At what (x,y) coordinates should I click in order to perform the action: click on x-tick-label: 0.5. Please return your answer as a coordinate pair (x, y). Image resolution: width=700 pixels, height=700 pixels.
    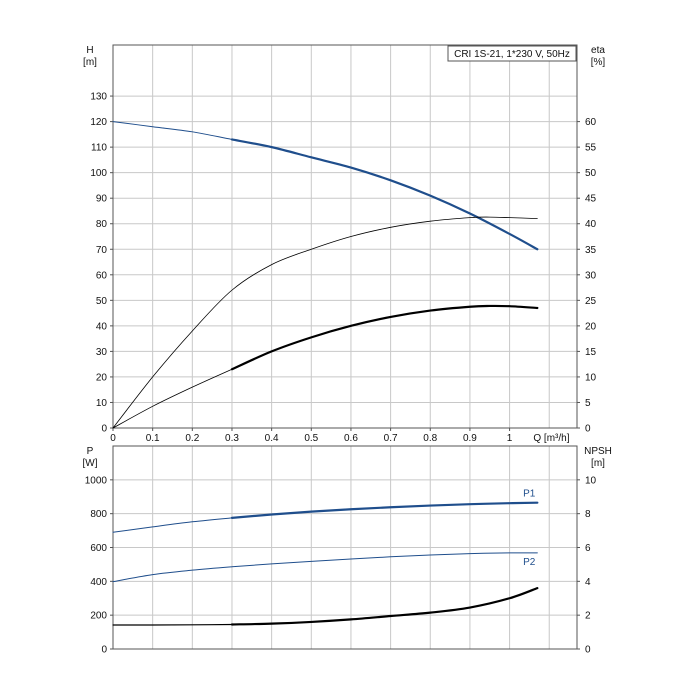
    Looking at the image, I should click on (311, 438).